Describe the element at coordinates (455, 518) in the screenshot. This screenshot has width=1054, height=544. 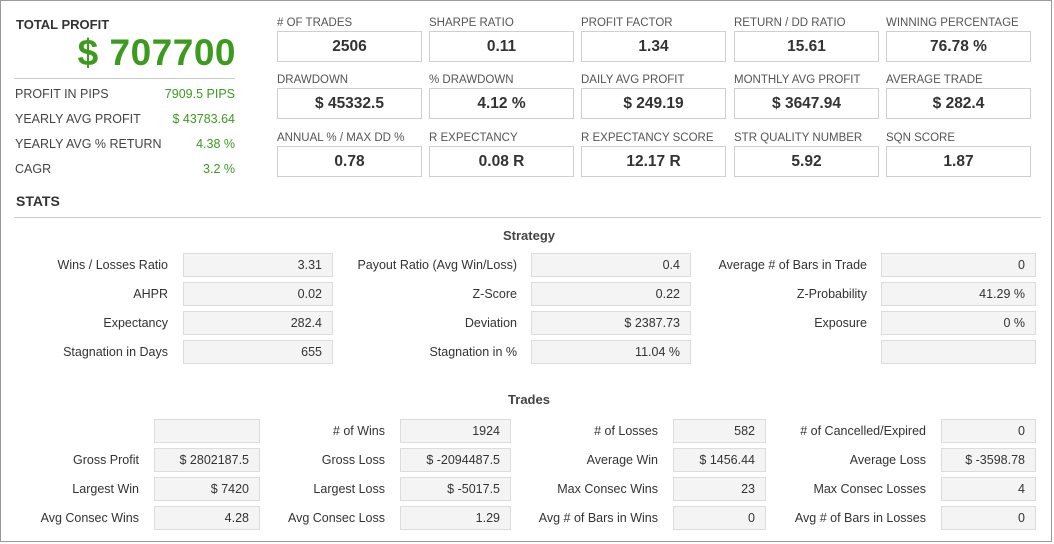
I see `trade-value: 1.29` at that location.